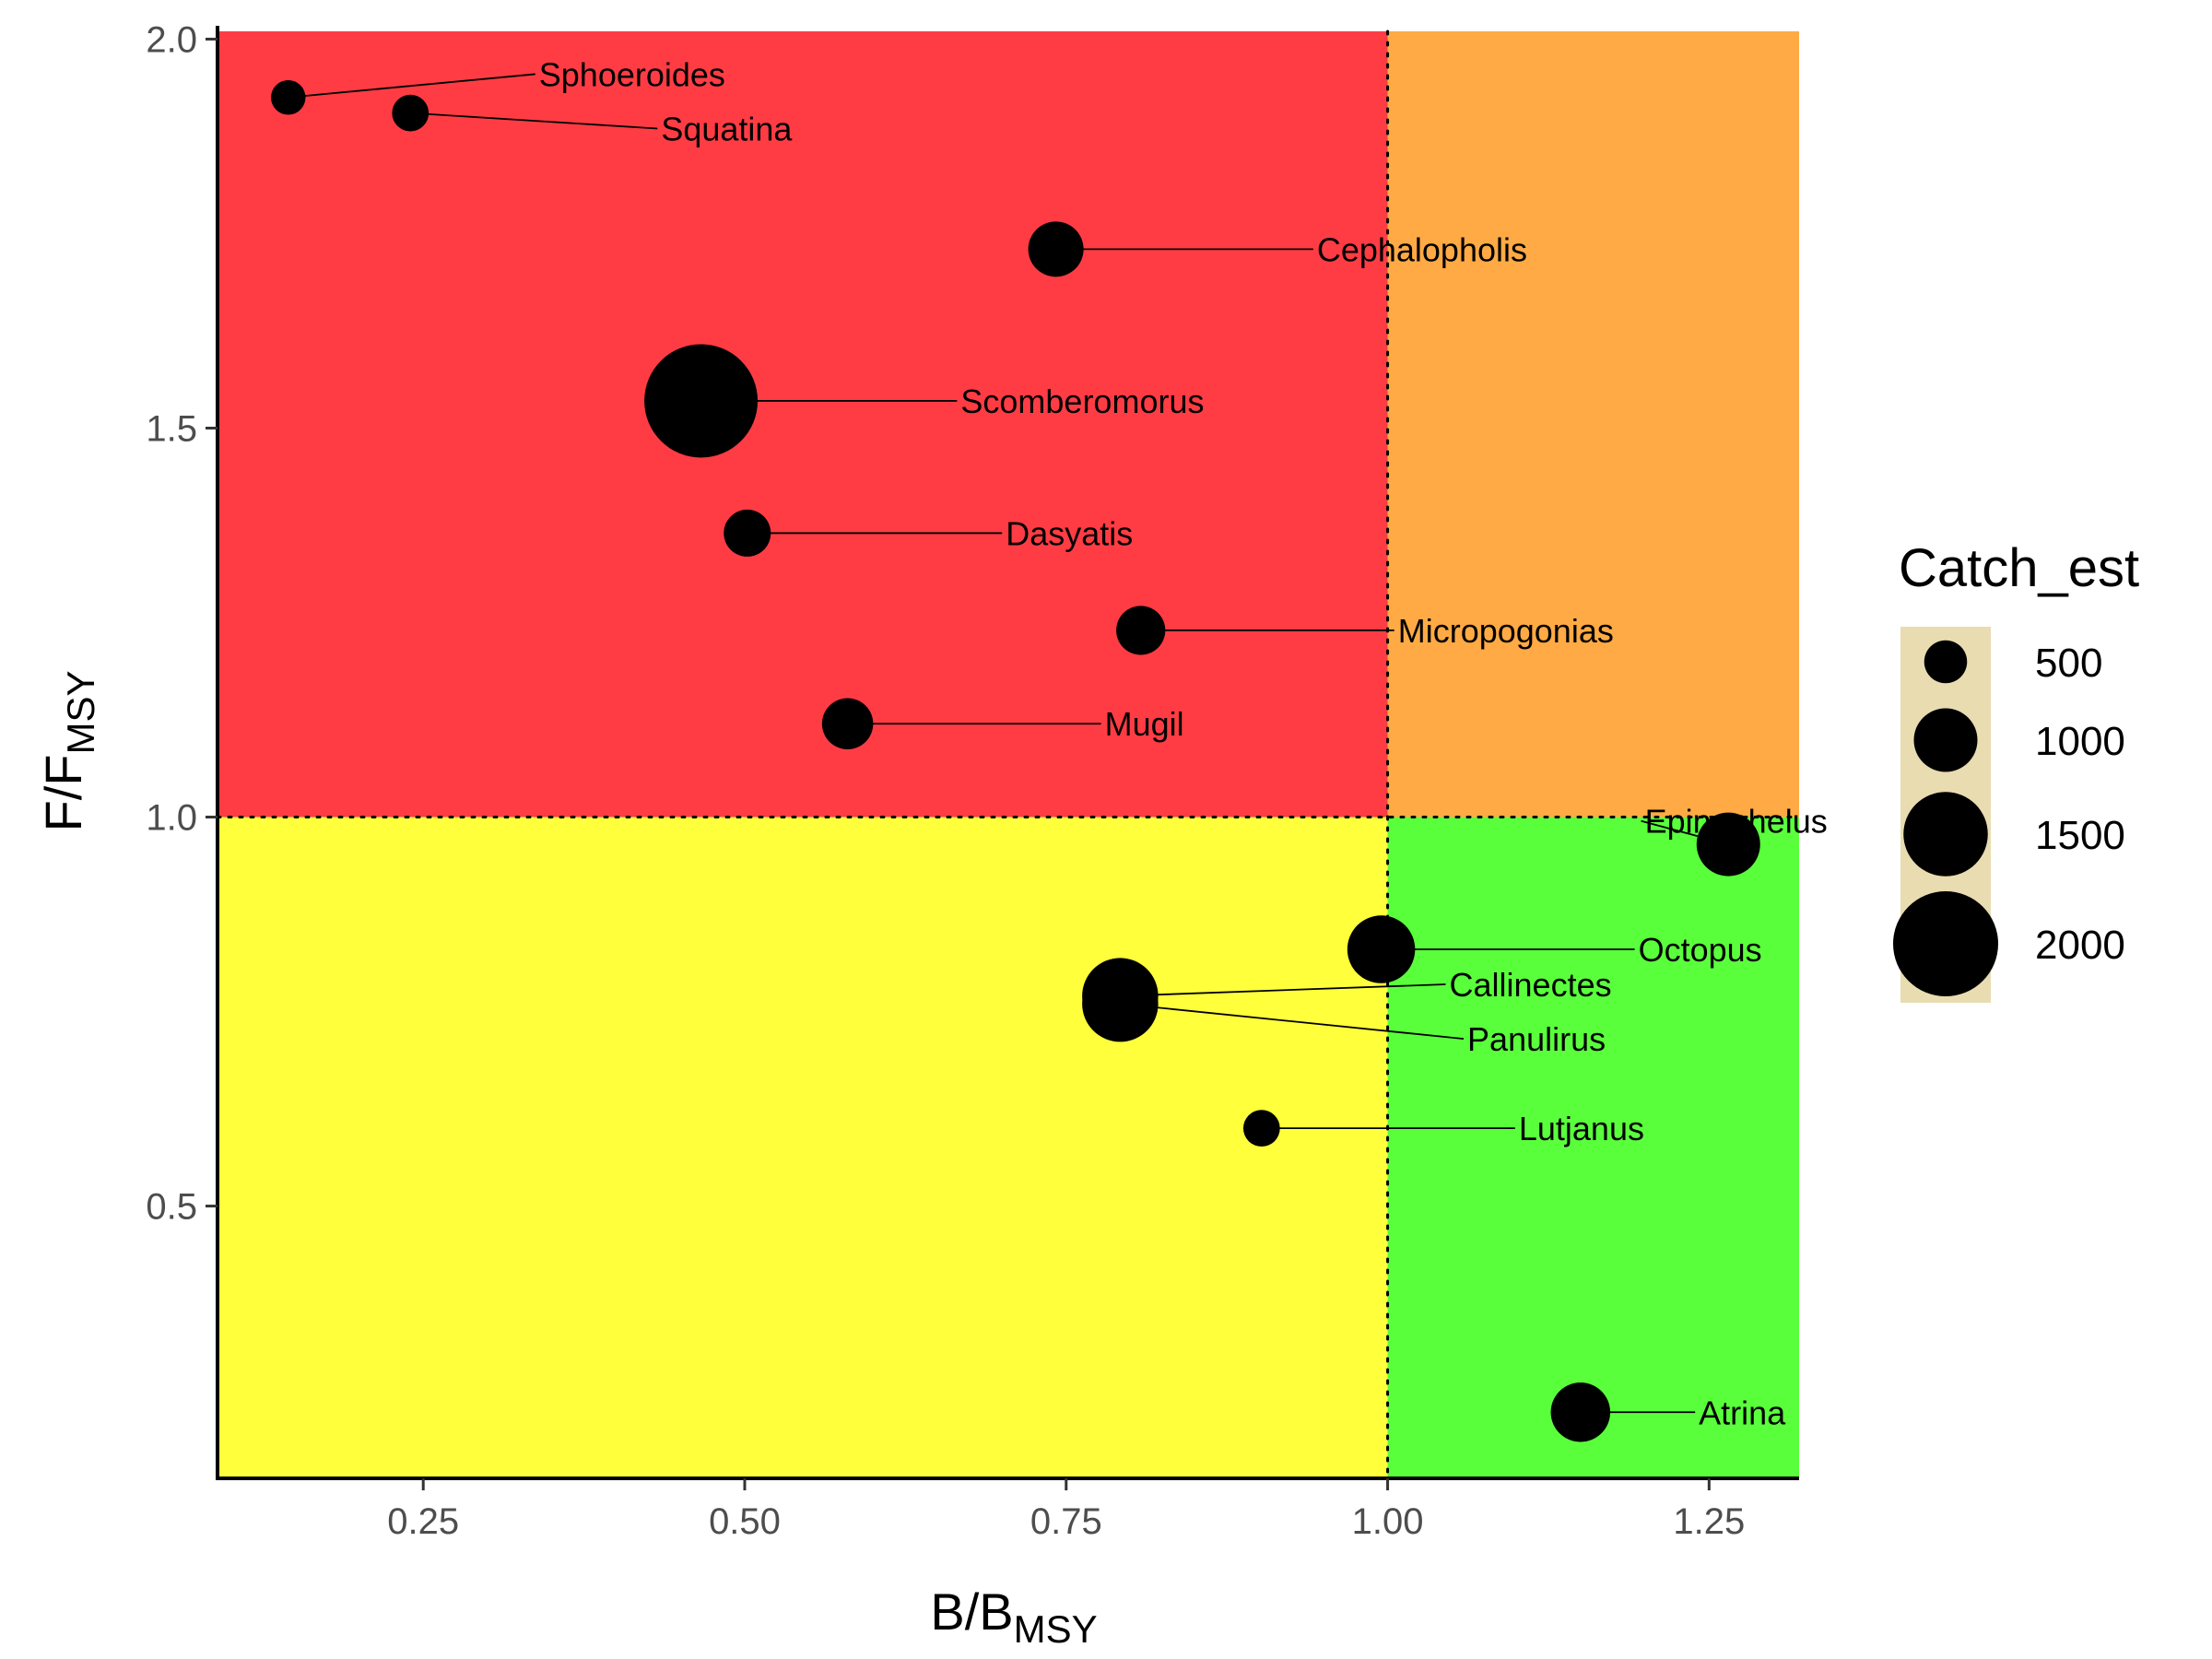  Describe the element at coordinates (996, 1612) in the screenshot. I see `x-axis-title-base: B` at that location.